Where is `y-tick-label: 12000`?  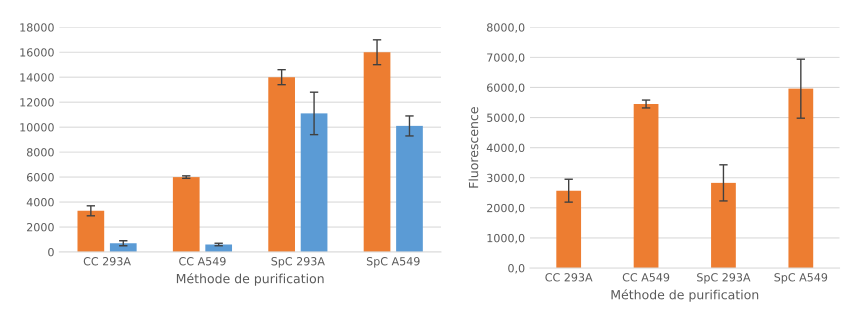 y-tick-label: 12000 is located at coordinates (37, 102).